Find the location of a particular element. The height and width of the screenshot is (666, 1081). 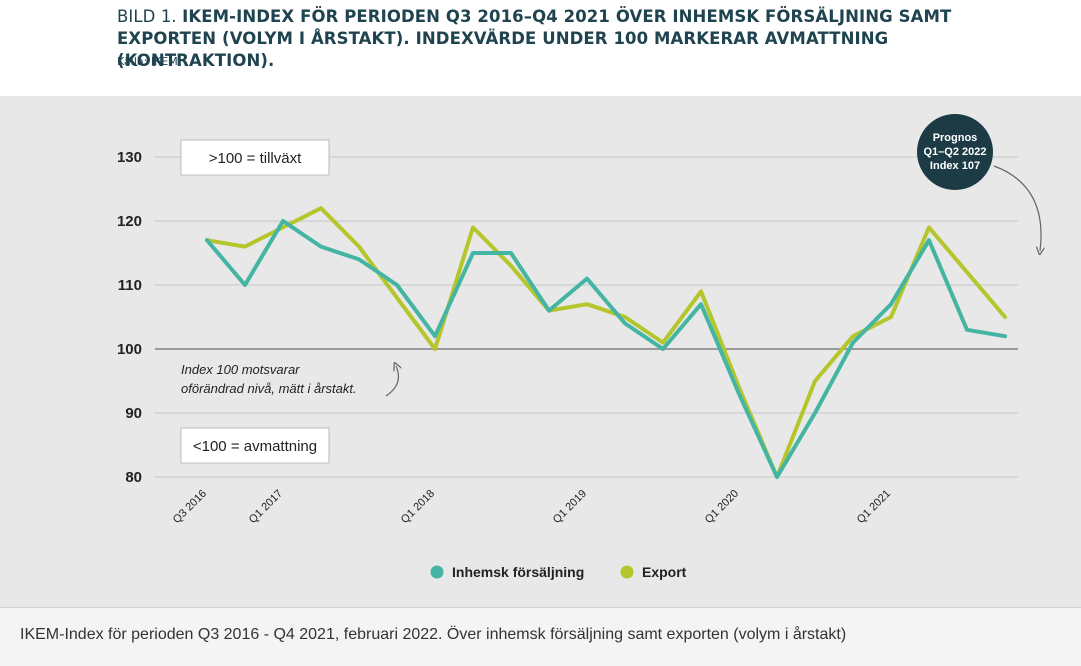

x-tick-label: Q1 2018 is located at coordinates (418, 507).